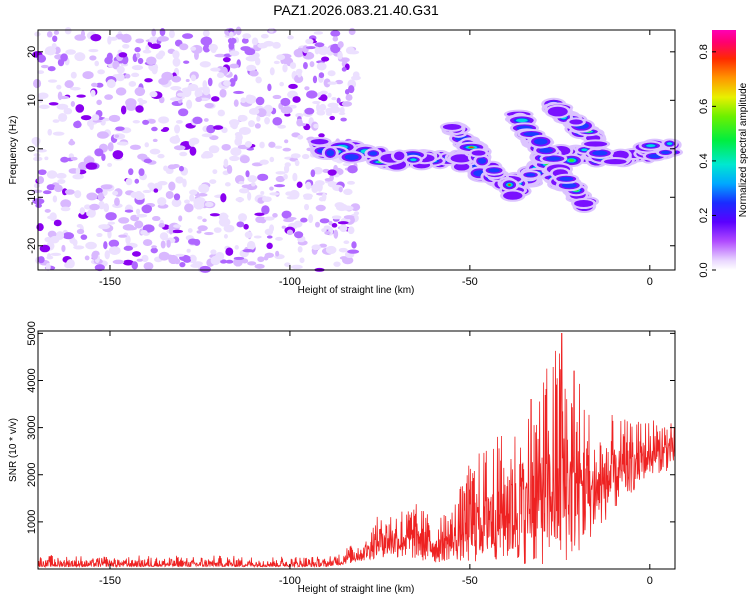 This screenshot has width=750, height=600. Describe the element at coordinates (478, 153) in the screenshot. I see `mirror-track-blob` at that location.